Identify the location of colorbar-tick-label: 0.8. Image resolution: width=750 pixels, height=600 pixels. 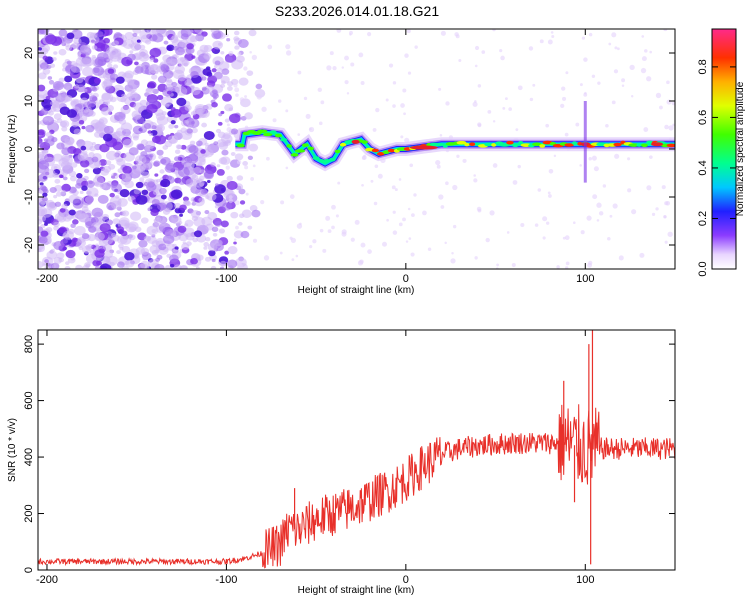
(703, 66).